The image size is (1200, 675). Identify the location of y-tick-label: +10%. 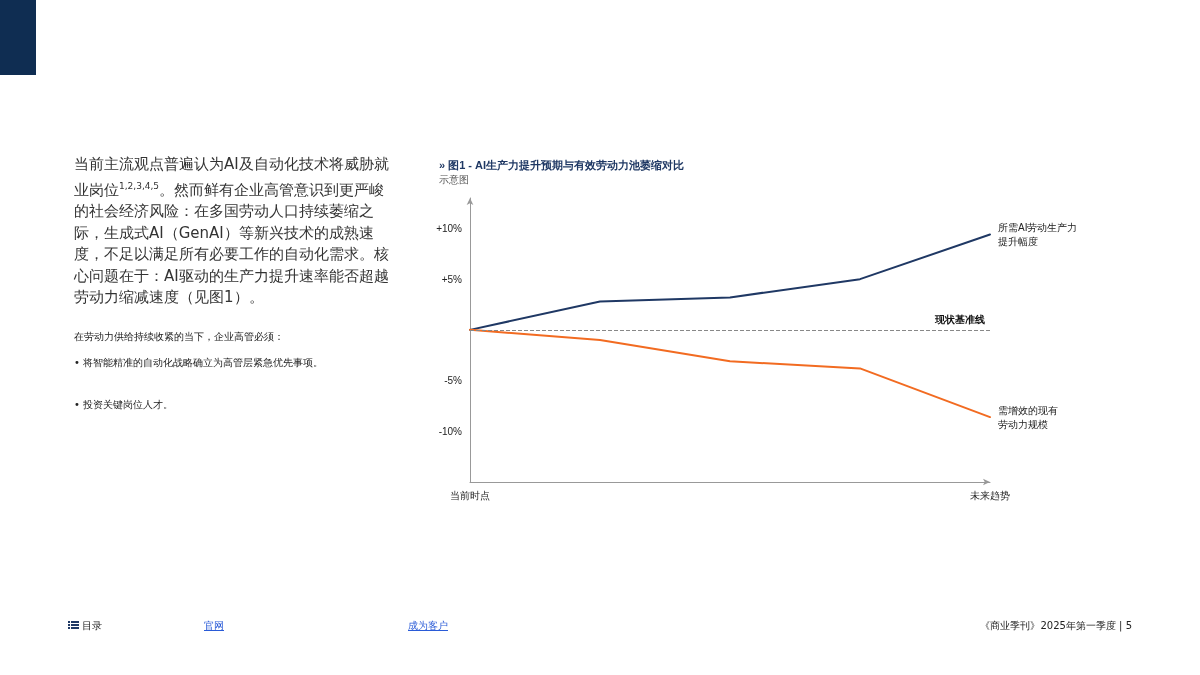
(449, 228).